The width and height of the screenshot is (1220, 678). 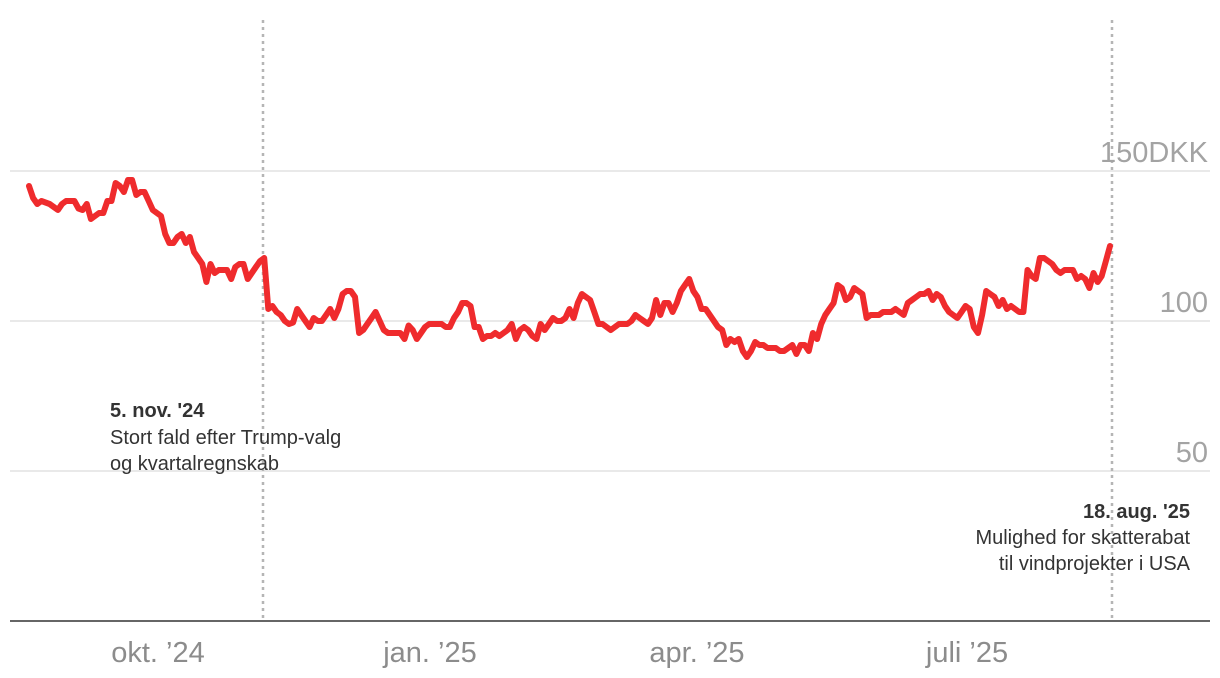 What do you see at coordinates (1154, 303) in the screenshot?
I see `y-axis-ticks: 150DKK 100 50` at bounding box center [1154, 303].